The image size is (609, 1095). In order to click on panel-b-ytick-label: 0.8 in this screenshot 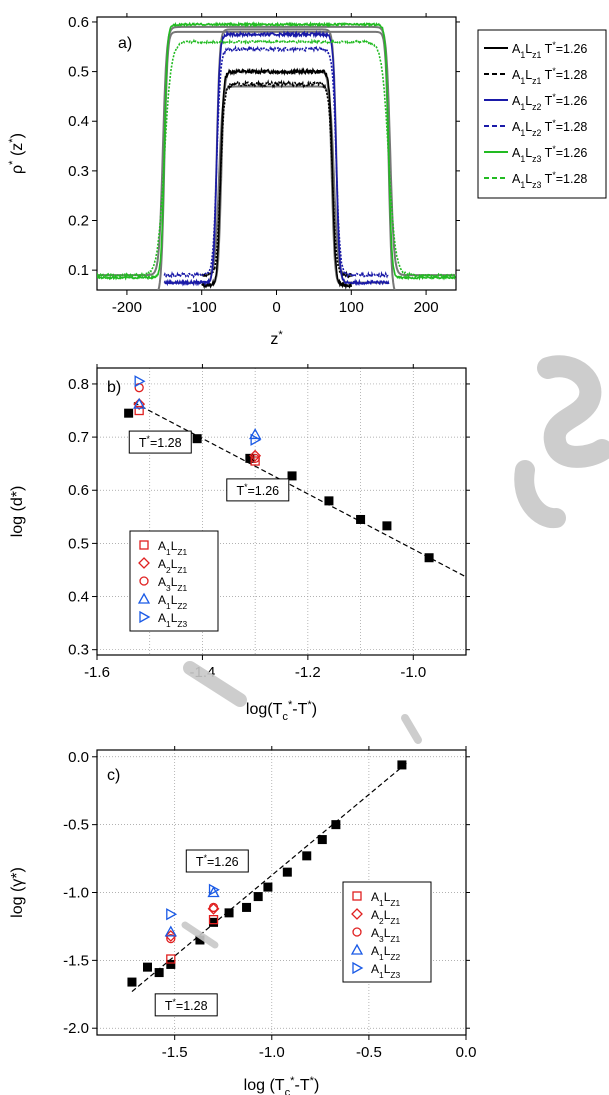, I will do `click(78, 384)`.